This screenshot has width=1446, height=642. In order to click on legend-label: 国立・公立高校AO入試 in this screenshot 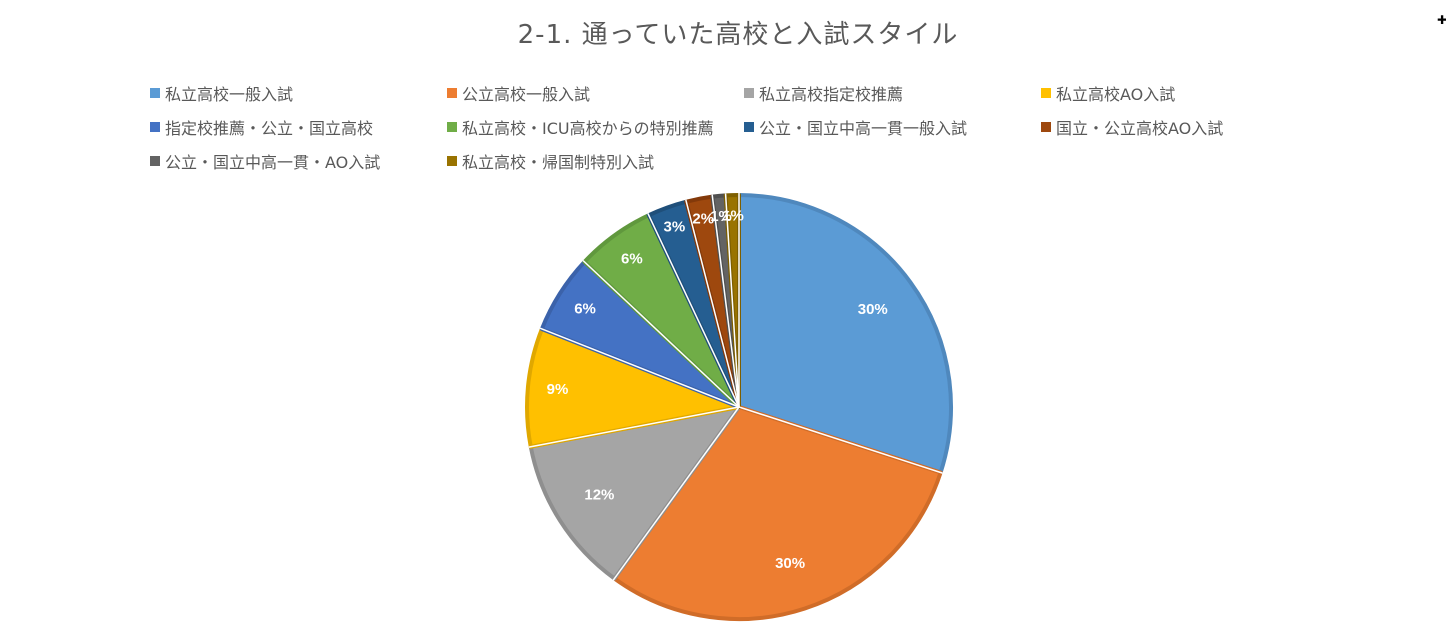, I will do `click(1140, 128)`.